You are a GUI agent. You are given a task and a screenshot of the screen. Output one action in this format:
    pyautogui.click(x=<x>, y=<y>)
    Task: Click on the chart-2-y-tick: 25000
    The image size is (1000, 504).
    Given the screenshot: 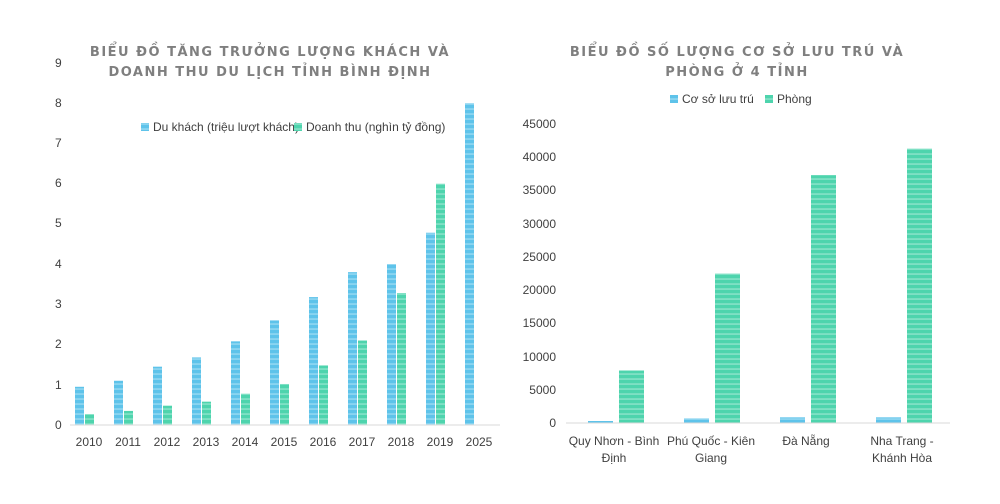 What is the action you would take?
    pyautogui.click(x=540, y=257)
    